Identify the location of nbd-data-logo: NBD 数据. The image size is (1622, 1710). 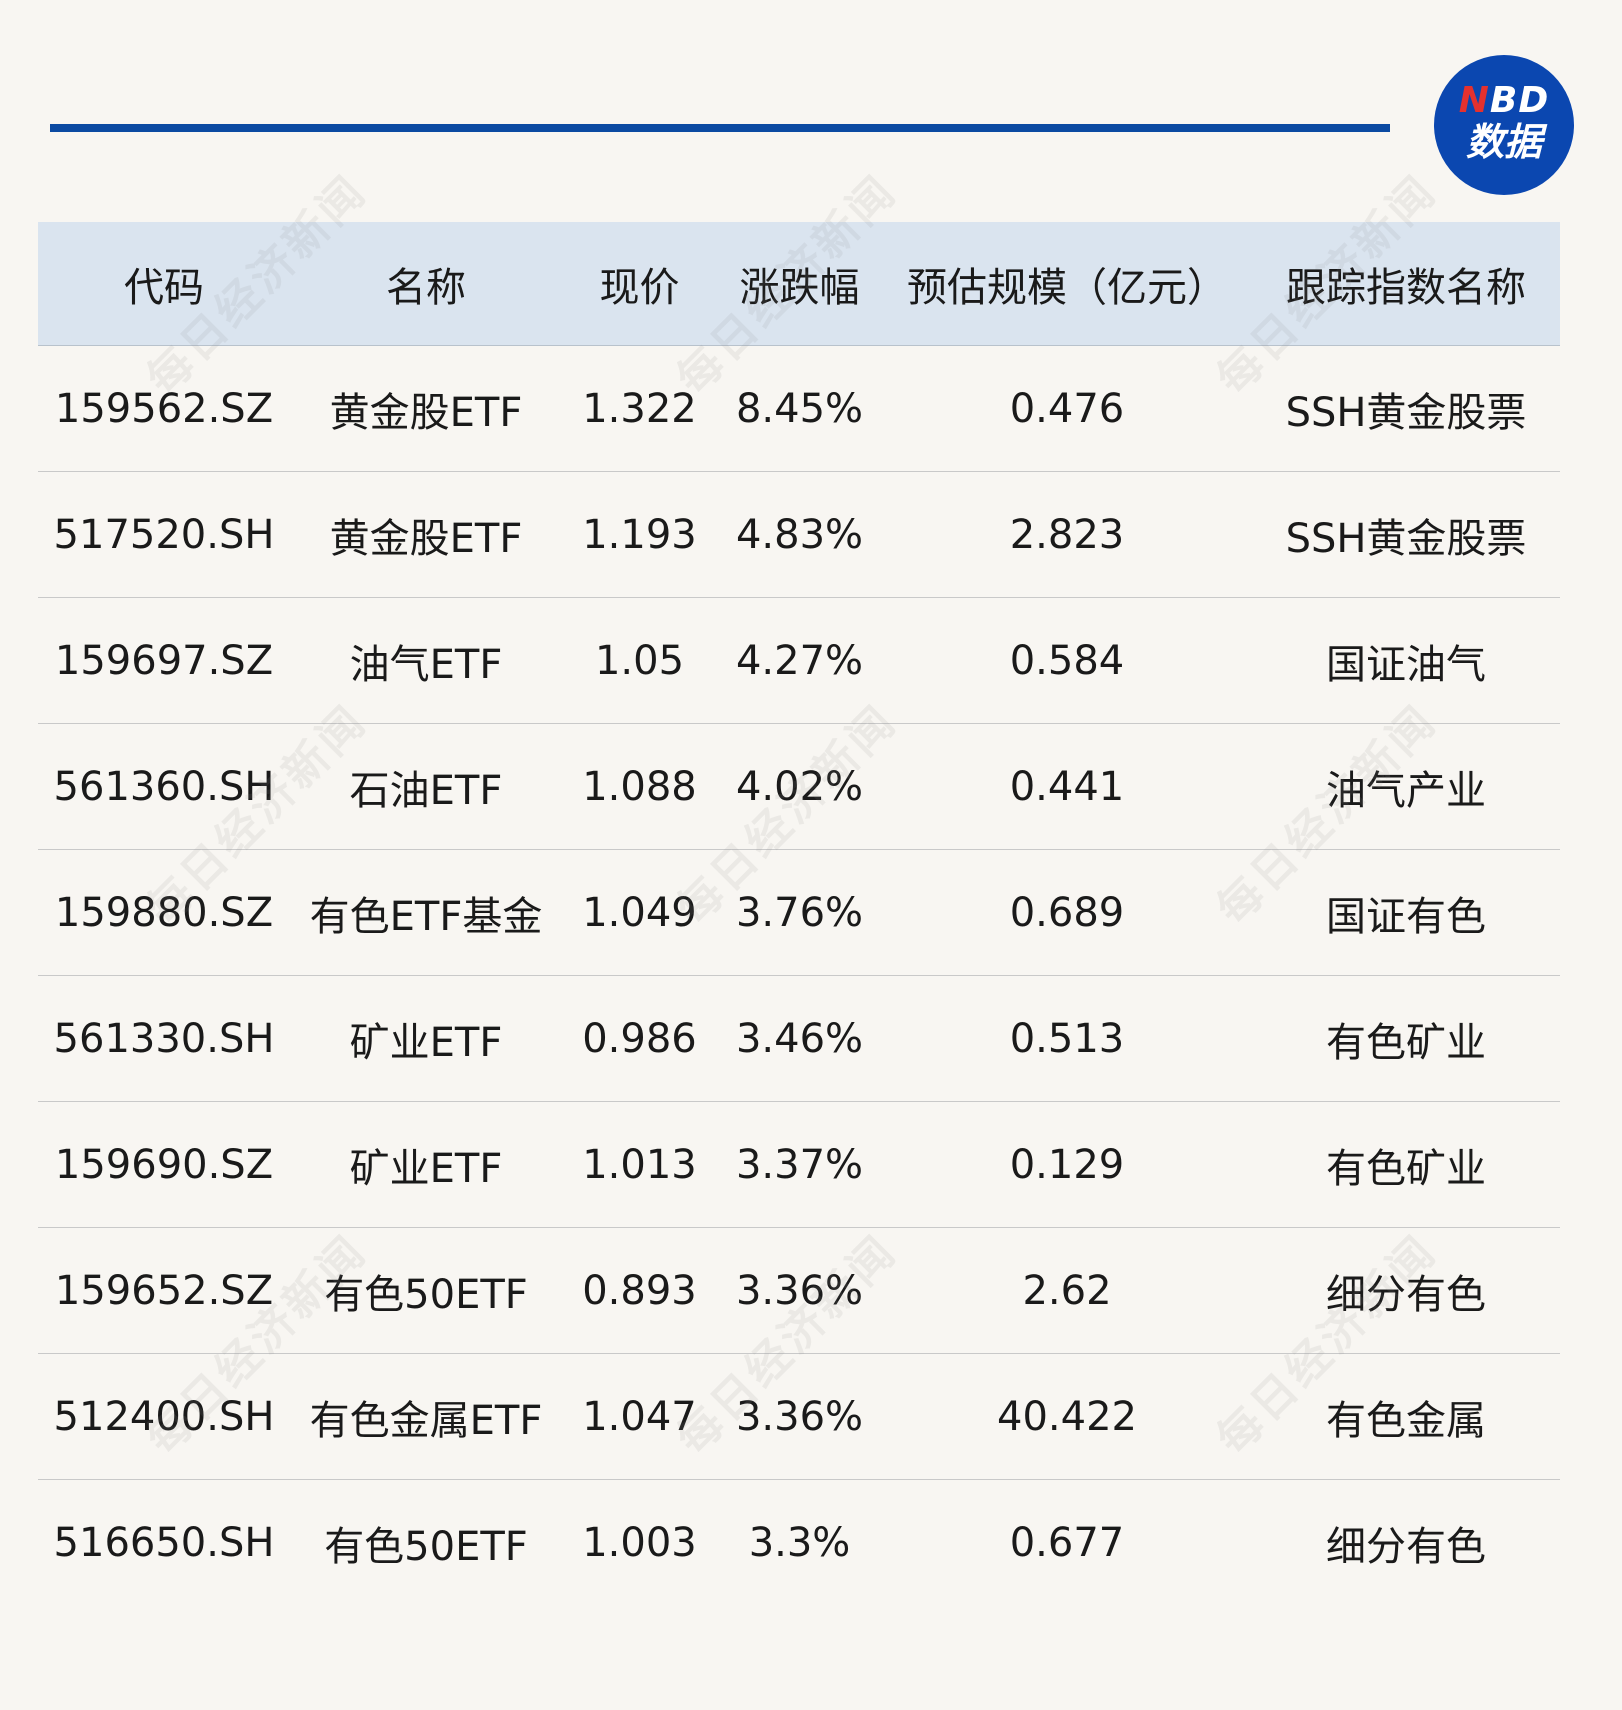
(1504, 125).